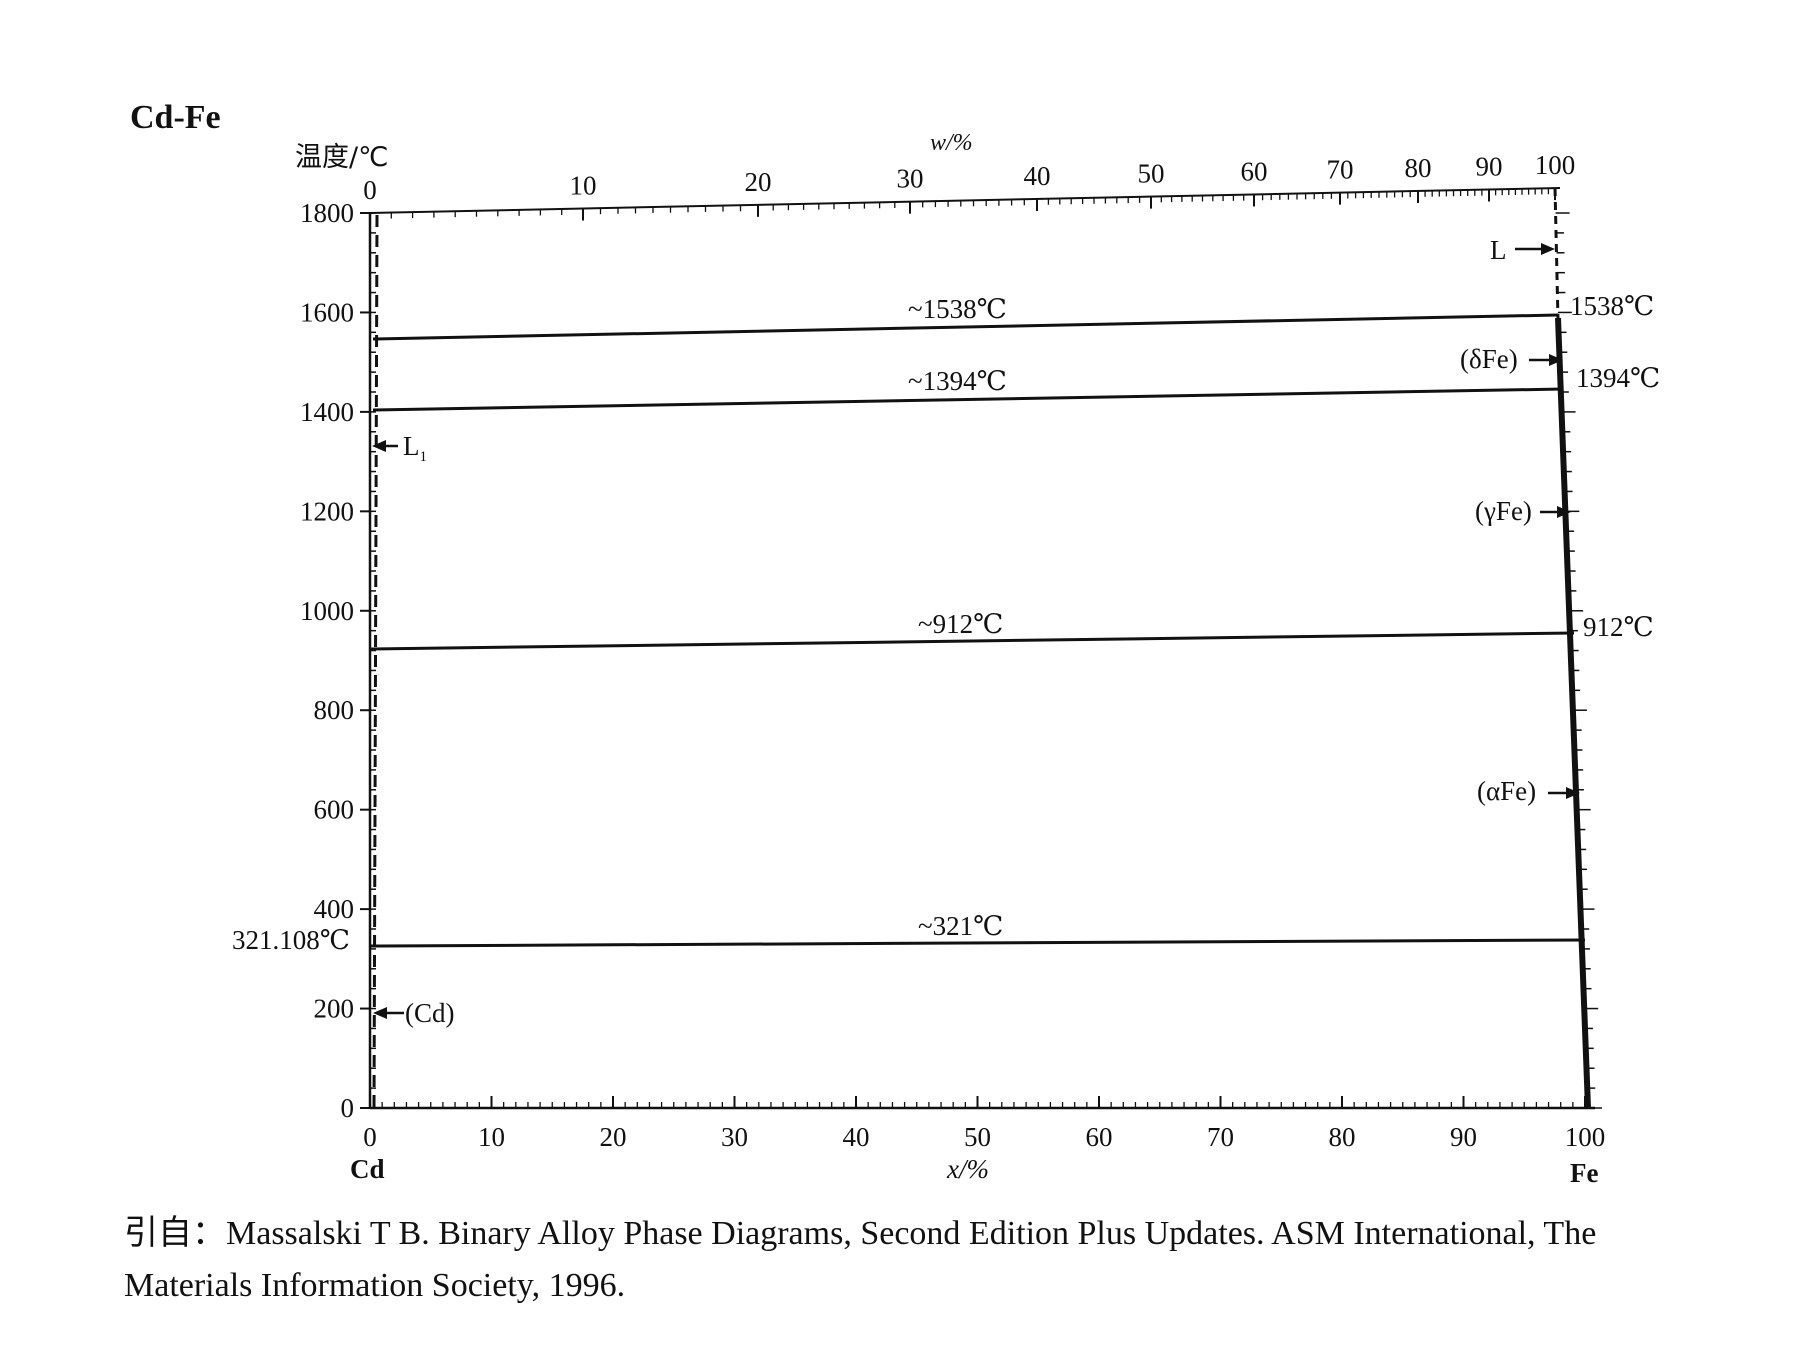 This screenshot has height=1346, width=1795. I want to click on w-tick-label: 40, so click(1037, 176).